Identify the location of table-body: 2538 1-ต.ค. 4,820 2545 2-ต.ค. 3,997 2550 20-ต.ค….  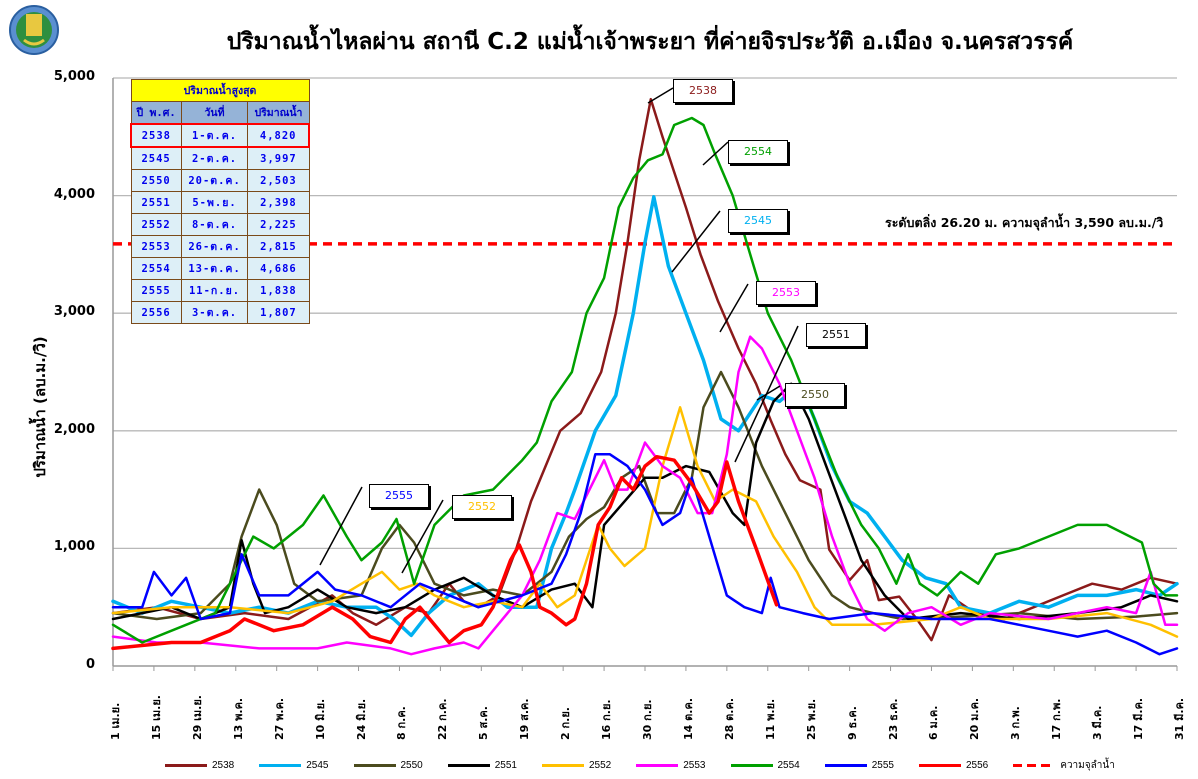
(220, 223).